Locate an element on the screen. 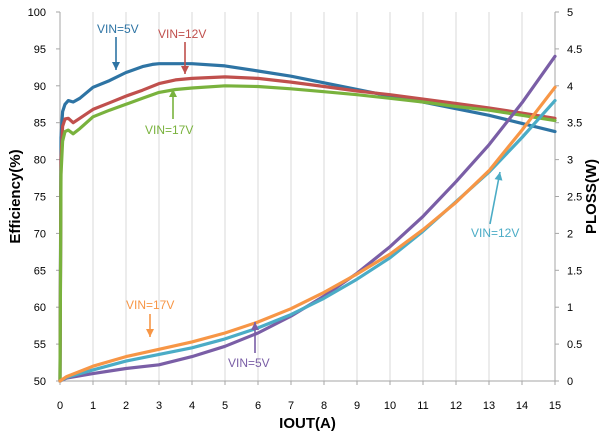  x-tick-label: 4 is located at coordinates (192, 406).